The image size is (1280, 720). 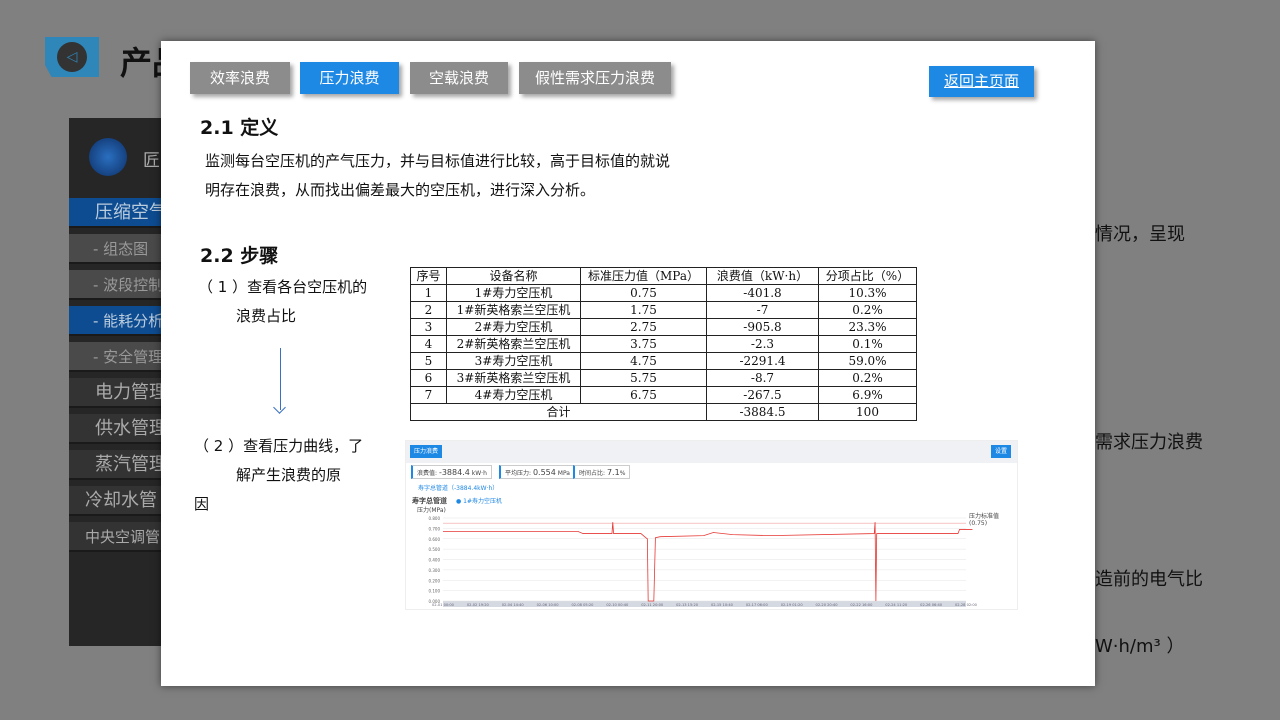 I want to click on table-row: 7 4#寿力空压机 6.75 -267.5 6.9%, so click(x=663, y=395).